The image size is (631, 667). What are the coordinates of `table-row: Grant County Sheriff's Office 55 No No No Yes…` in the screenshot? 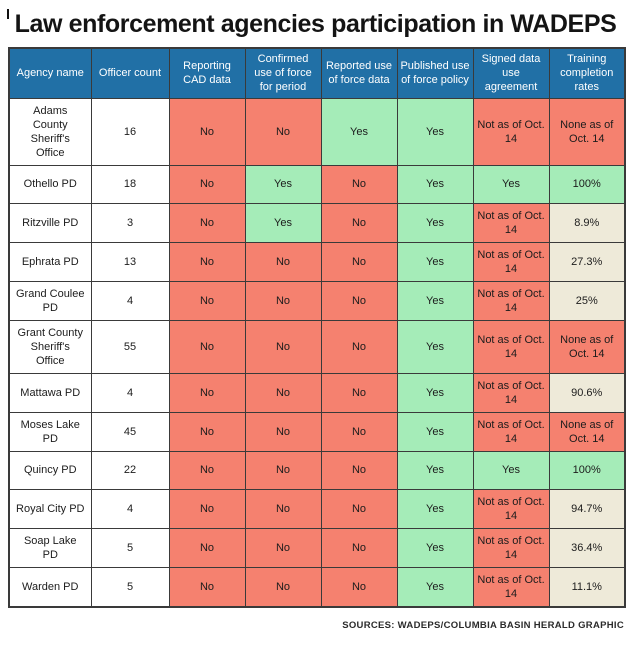 It's located at (317, 346).